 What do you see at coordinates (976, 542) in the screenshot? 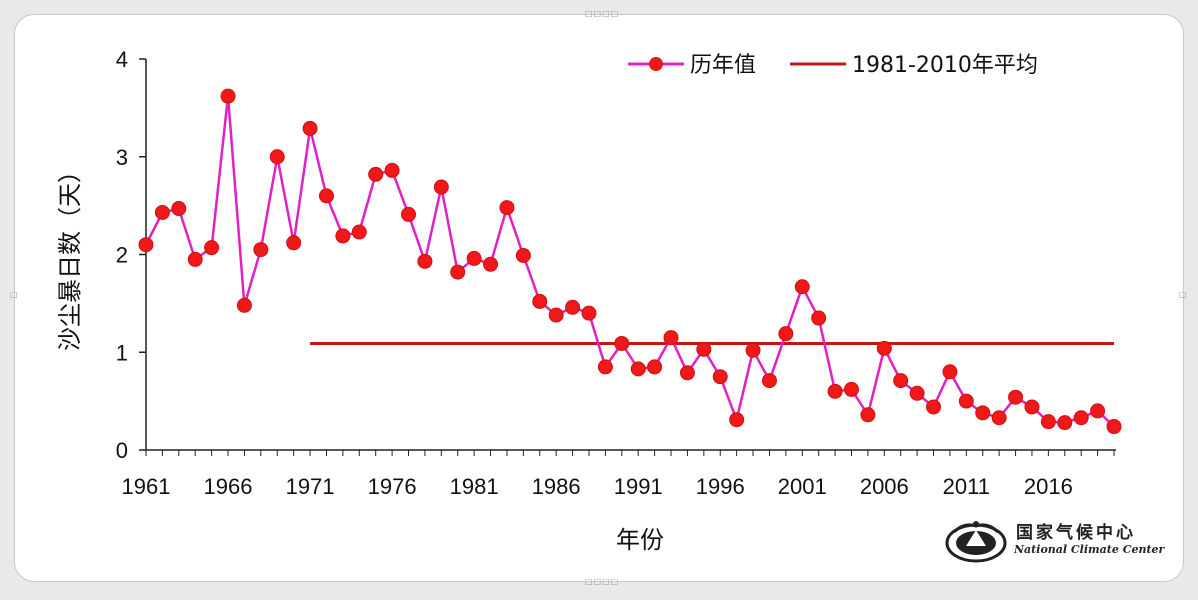
I see `cma-emblem-icon` at bounding box center [976, 542].